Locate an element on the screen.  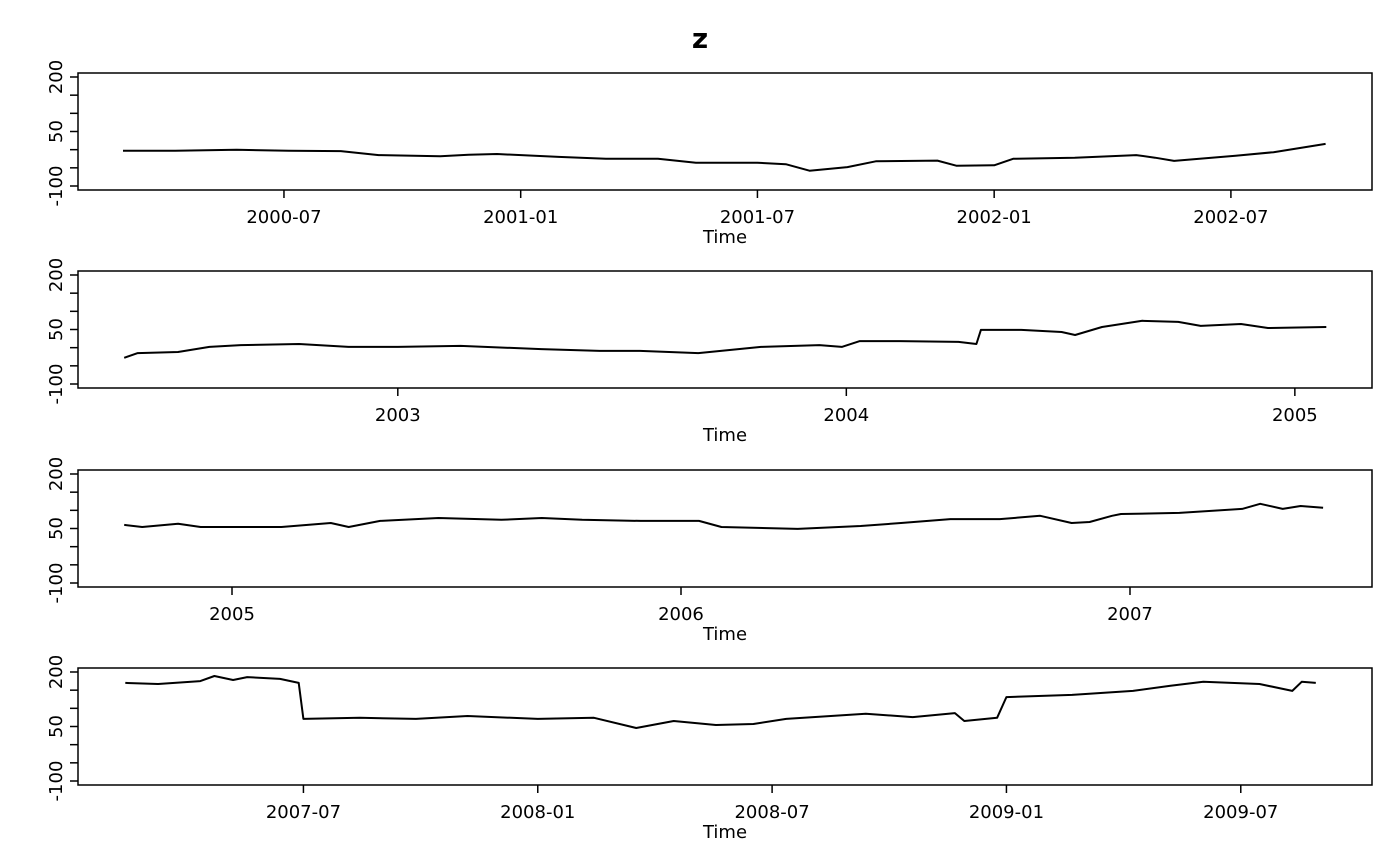
x-tick-label: 2001-07 is located at coordinates (757, 217).